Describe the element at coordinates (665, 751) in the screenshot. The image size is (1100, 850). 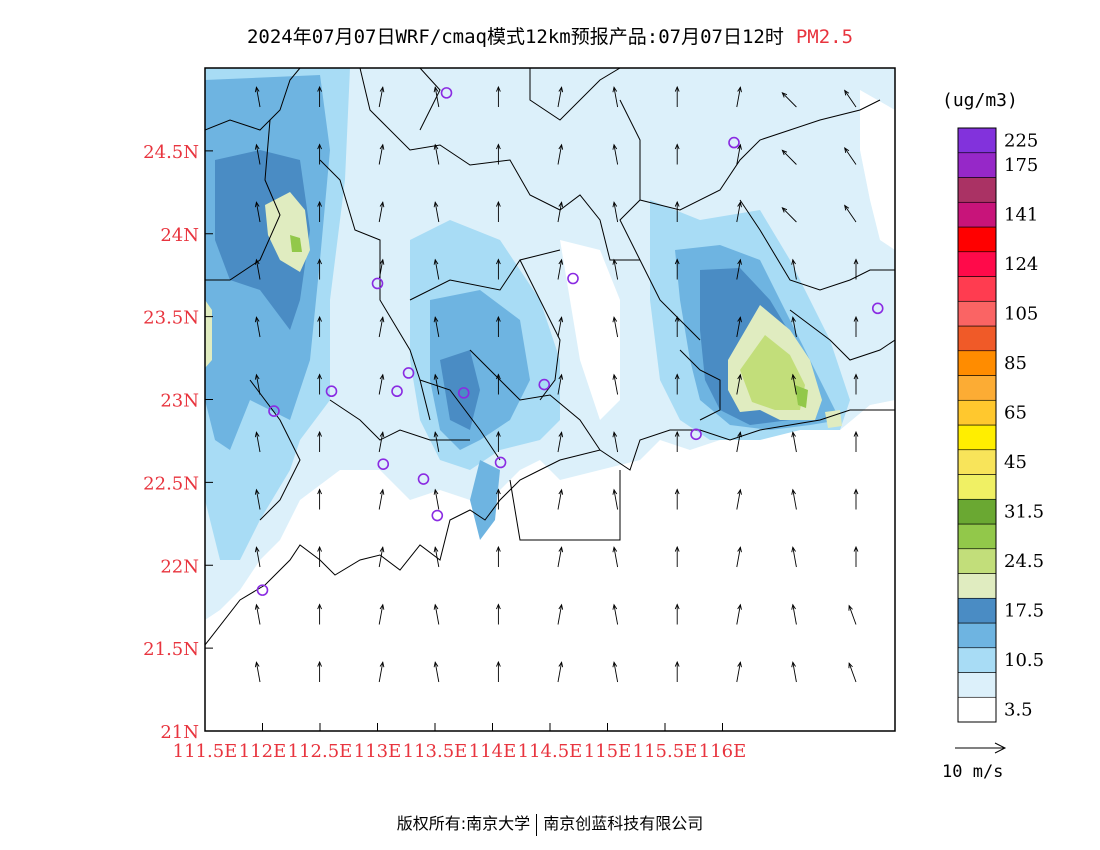
I see `lon-tick-label: 115.5E` at that location.